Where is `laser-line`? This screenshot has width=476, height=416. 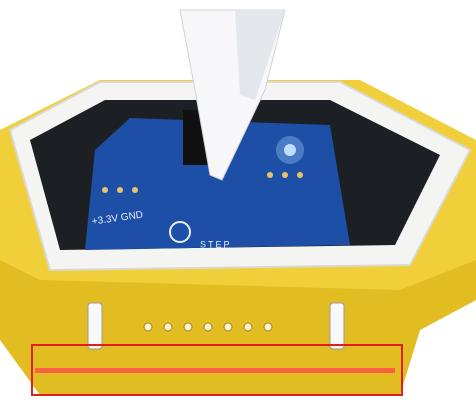 laser-line is located at coordinates (215, 370).